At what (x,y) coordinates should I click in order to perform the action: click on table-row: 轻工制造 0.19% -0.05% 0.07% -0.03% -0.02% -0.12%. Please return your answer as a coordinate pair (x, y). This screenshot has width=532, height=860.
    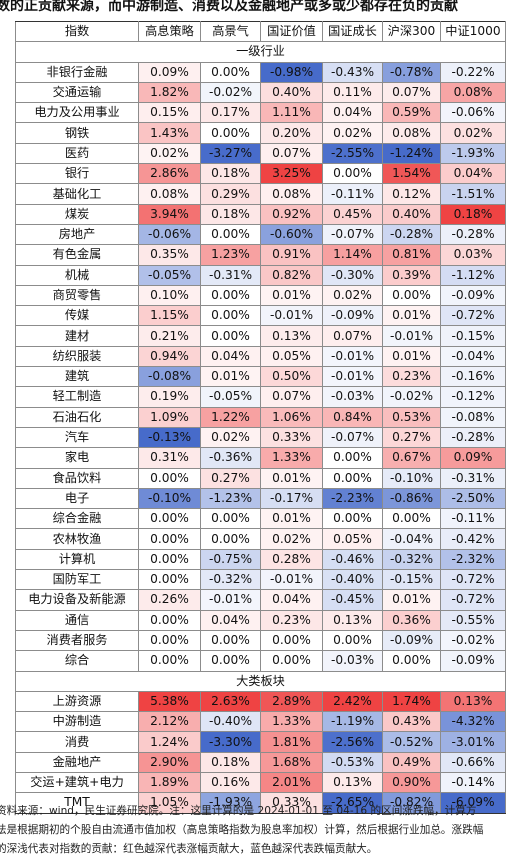
    Looking at the image, I should click on (260, 397).